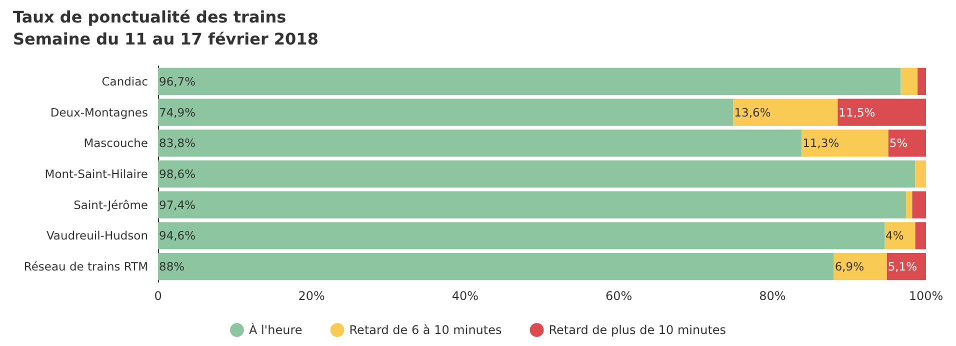 The width and height of the screenshot is (956, 346). I want to click on legend-label: Retard de 6 à 10 minutes, so click(425, 330).